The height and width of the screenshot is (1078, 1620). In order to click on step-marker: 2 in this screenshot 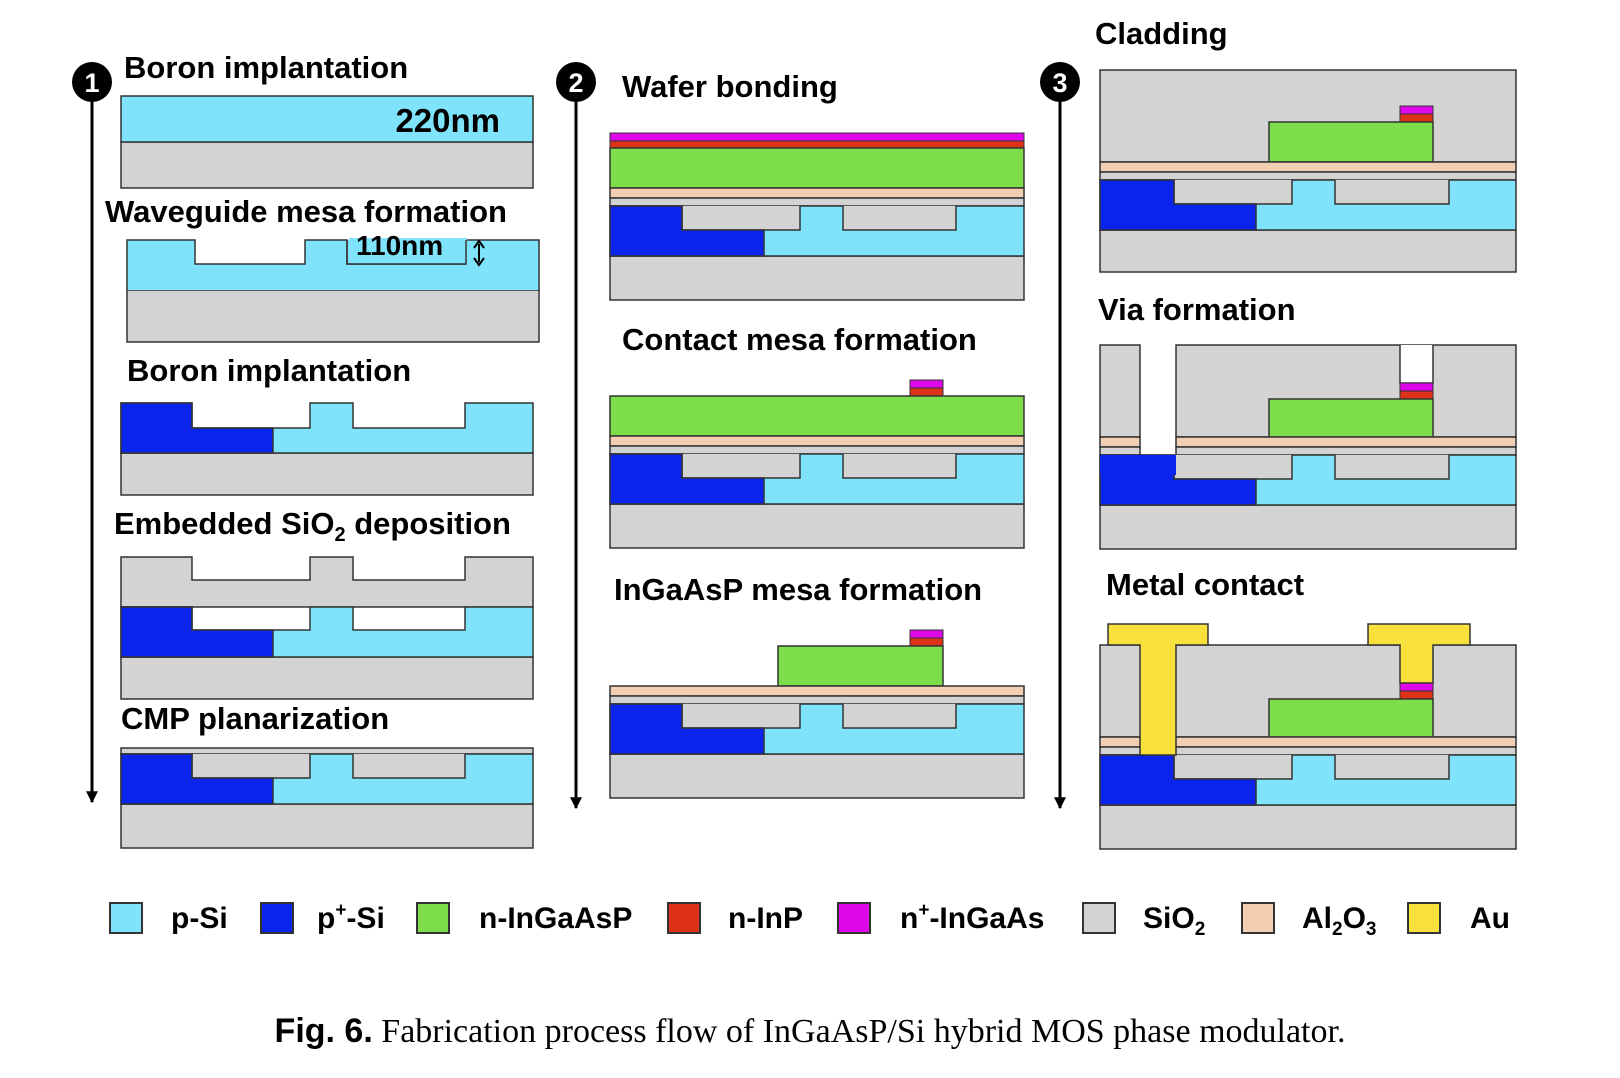, I will do `click(576, 82)`.